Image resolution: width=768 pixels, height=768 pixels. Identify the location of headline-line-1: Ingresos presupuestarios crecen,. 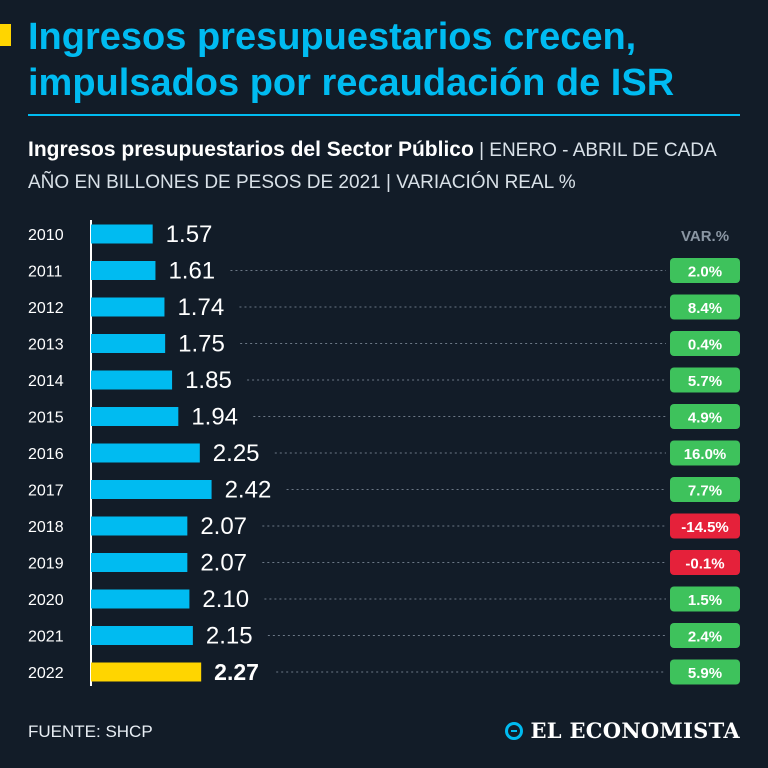
(332, 37).